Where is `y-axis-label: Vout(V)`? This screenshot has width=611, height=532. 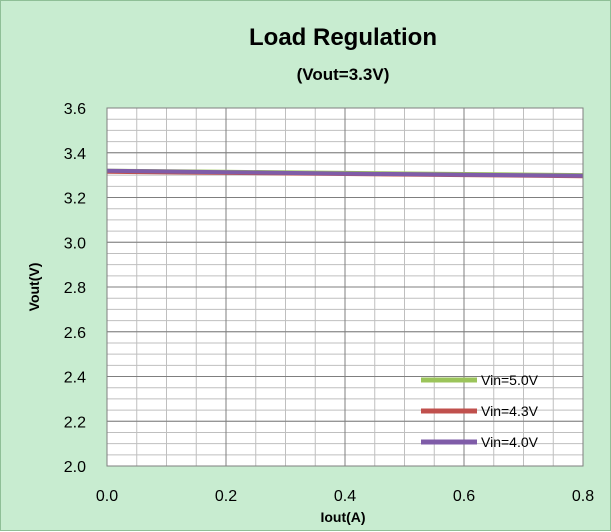
y-axis-label: Vout(V) is located at coordinates (34, 287).